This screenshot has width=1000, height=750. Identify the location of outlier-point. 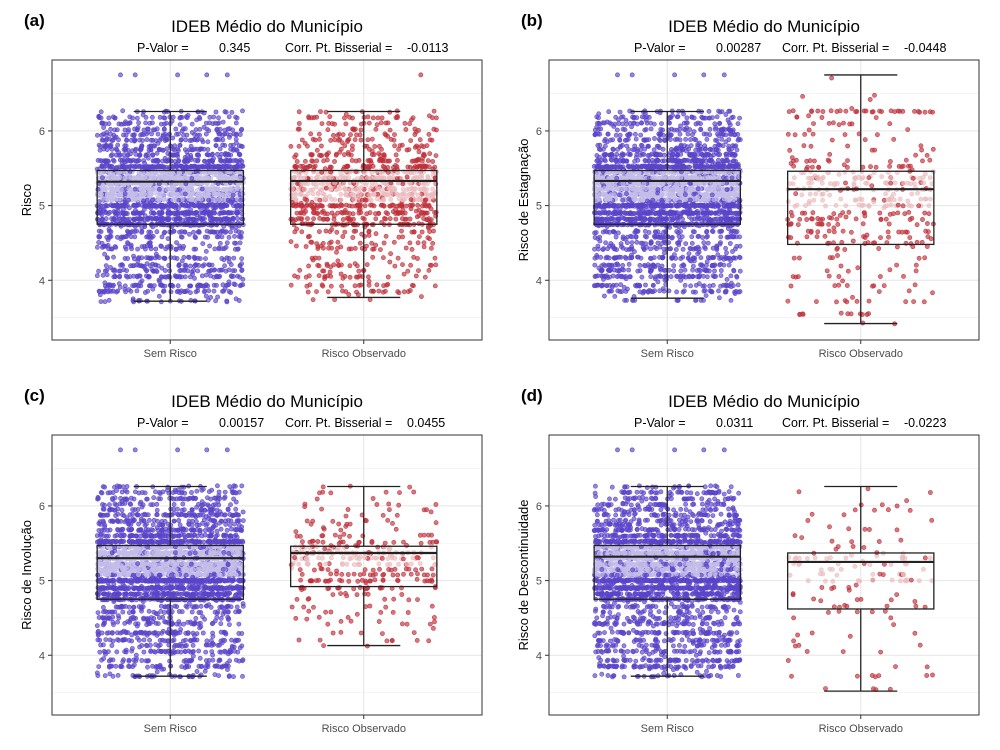
(135, 75).